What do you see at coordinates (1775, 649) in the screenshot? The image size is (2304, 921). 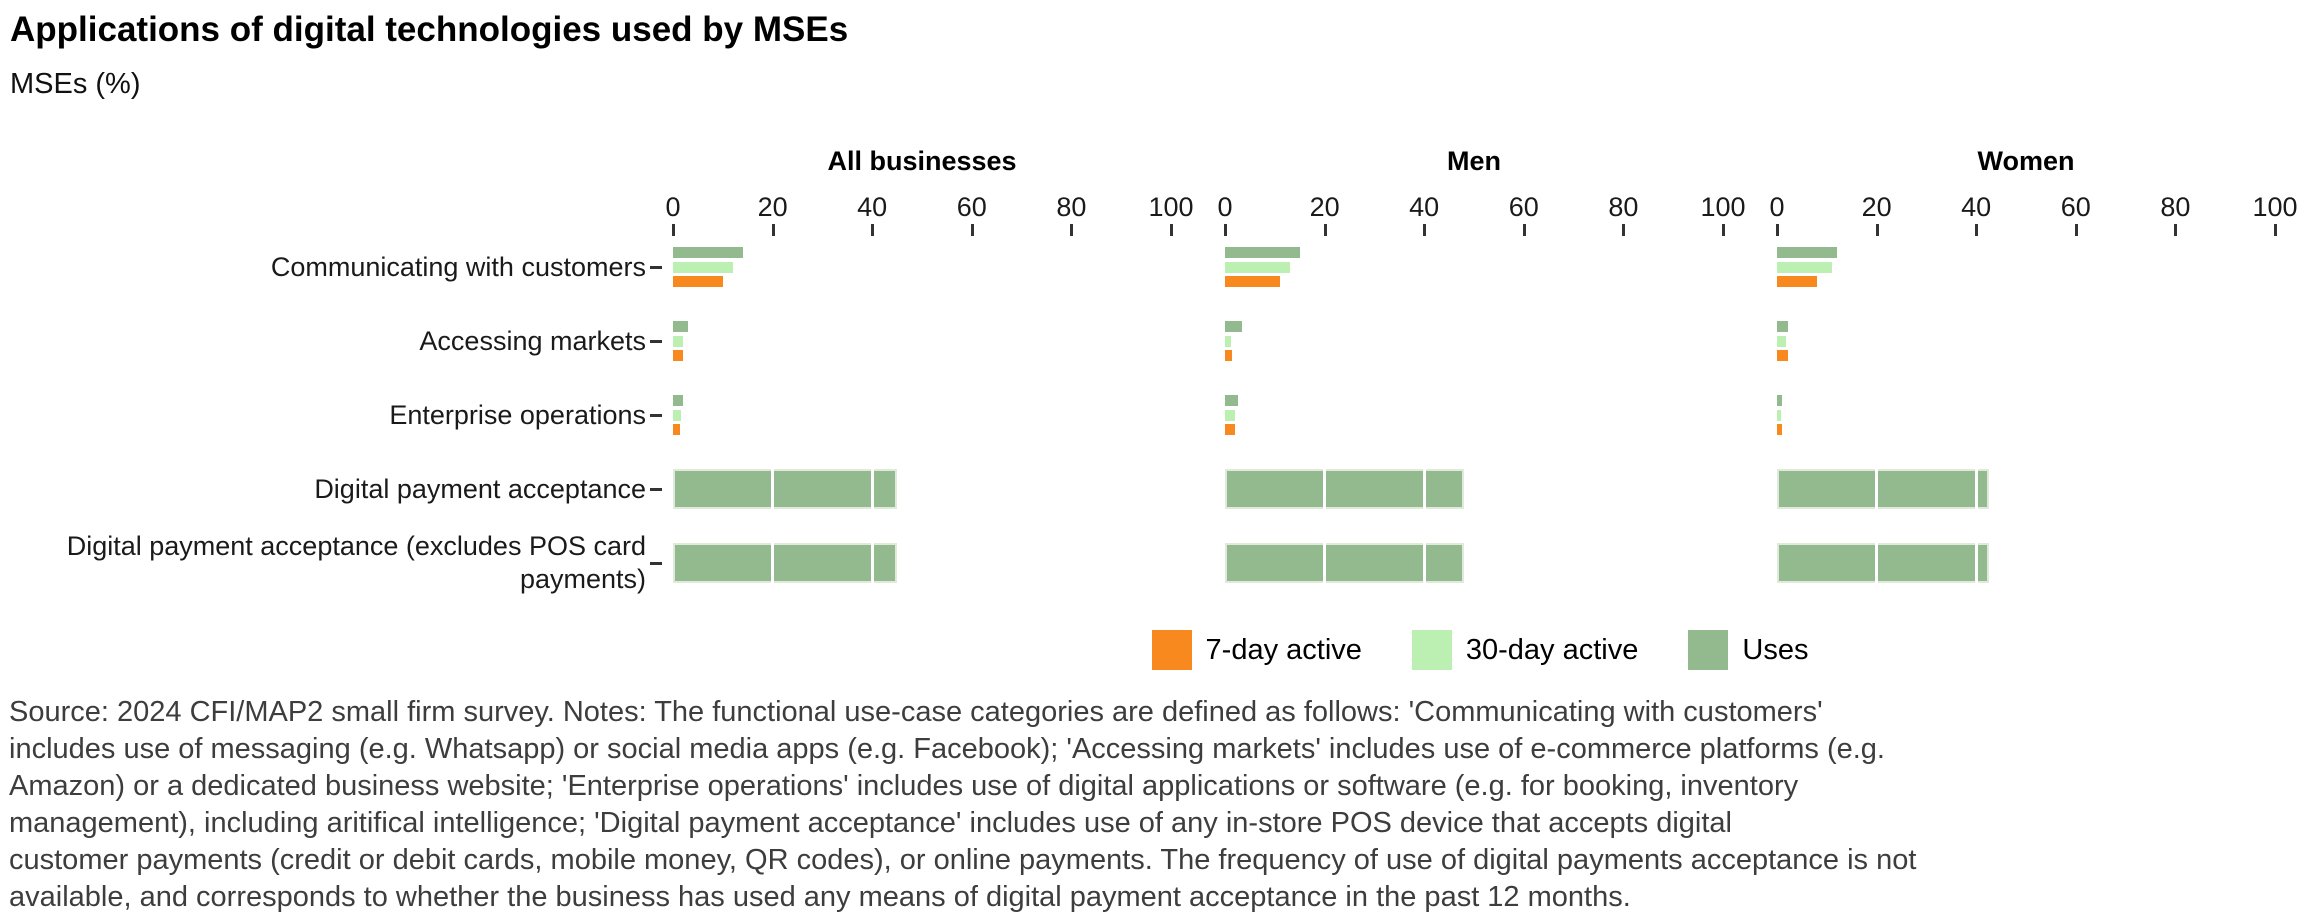 I see `legend-label: Uses` at bounding box center [1775, 649].